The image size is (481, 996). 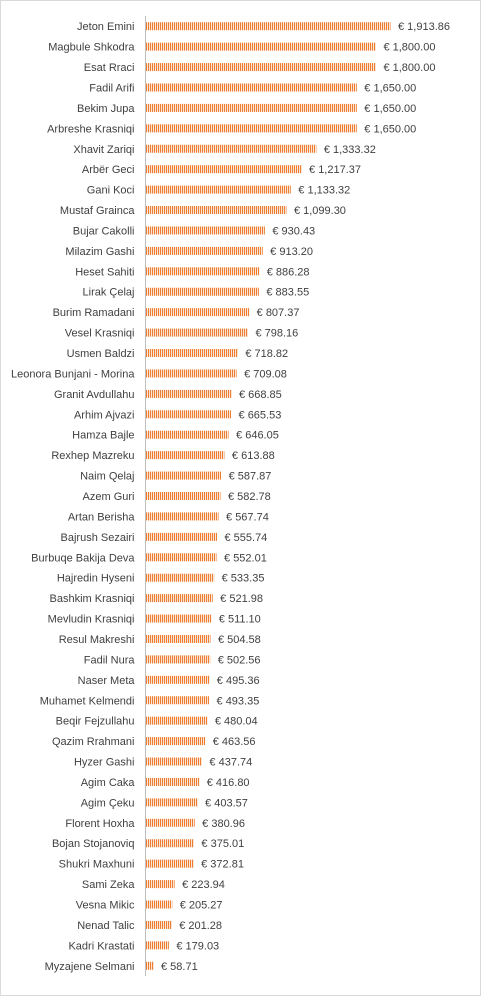 I want to click on data-label: € 613.88, so click(x=253, y=456).